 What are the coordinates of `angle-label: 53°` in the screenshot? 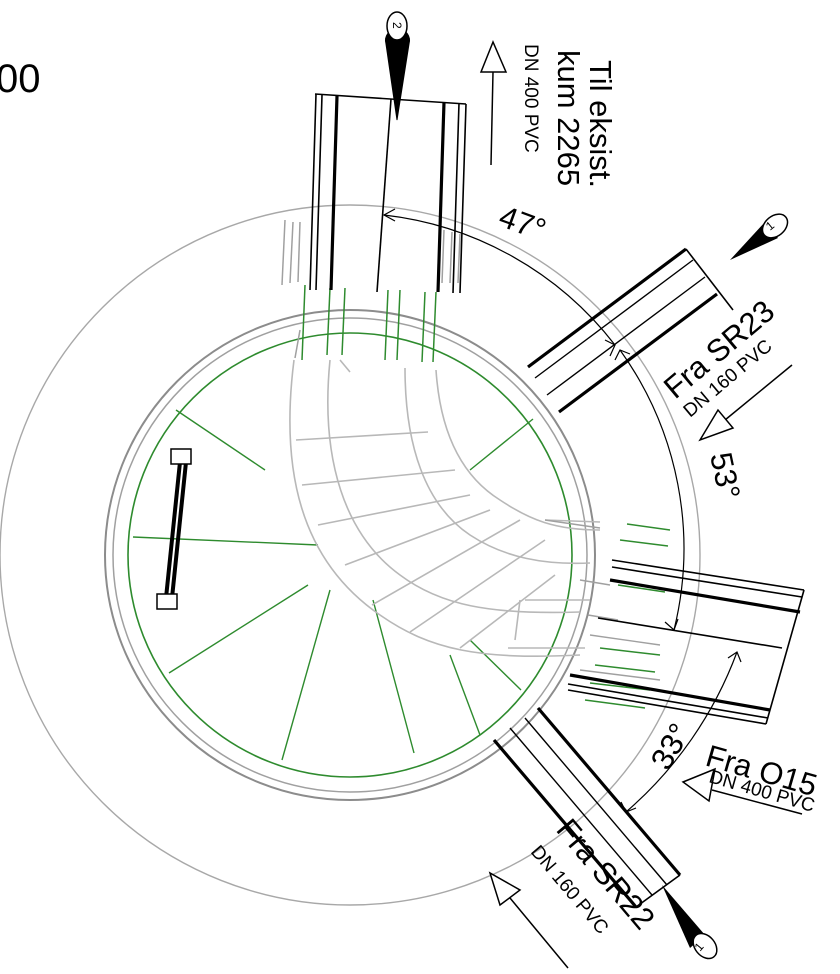 It's located at (725, 475).